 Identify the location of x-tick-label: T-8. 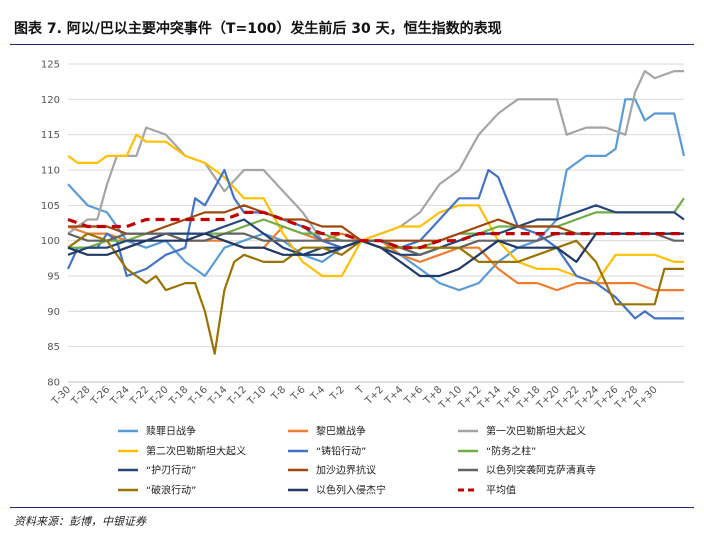
(278, 393).